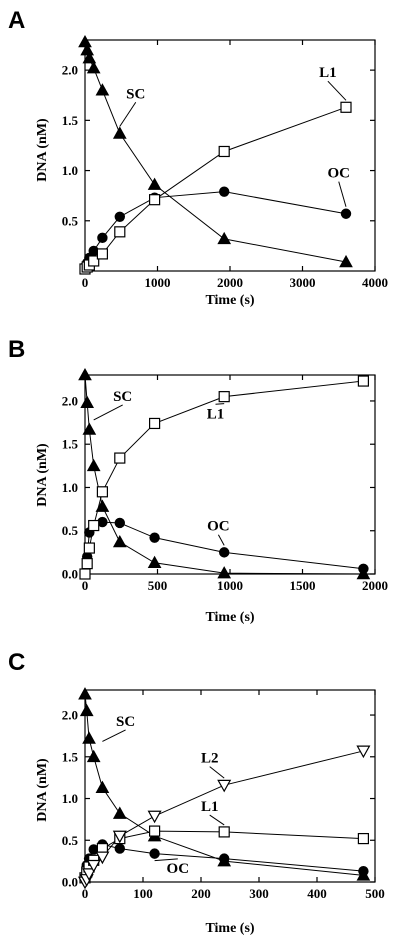 The height and width of the screenshot is (942, 400). Describe the element at coordinates (122, 397) in the screenshot. I see `panel-b-annotation-sc: SC` at that location.